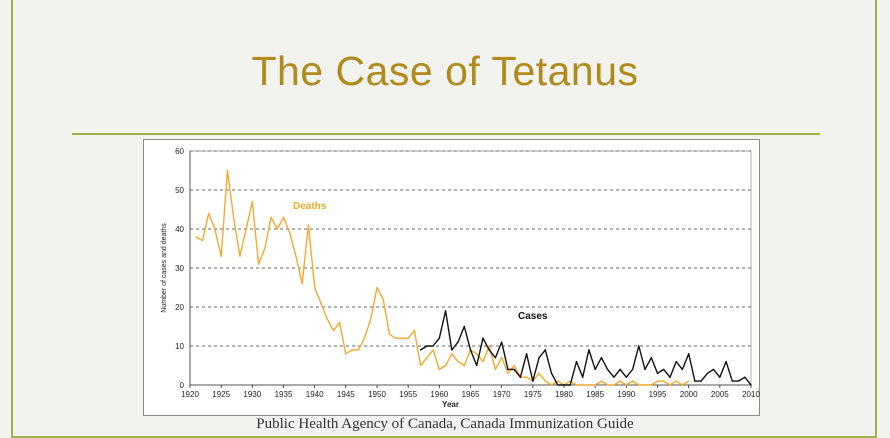 This screenshot has width=890, height=438. What do you see at coordinates (182, 385) in the screenshot?
I see `y-tick-label: 0` at bounding box center [182, 385].